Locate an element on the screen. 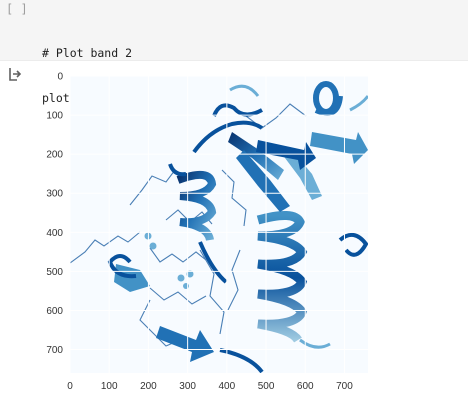  y-tick-label: 600 is located at coordinates (54, 311).